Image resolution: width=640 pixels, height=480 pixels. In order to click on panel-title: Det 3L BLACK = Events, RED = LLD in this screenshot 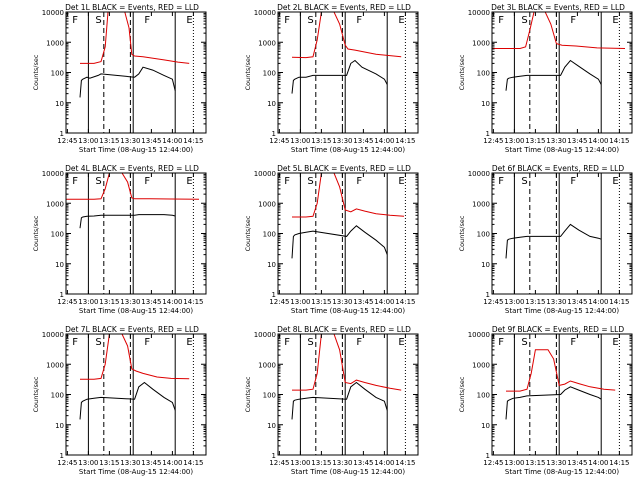, I will do `click(558, 7)`.